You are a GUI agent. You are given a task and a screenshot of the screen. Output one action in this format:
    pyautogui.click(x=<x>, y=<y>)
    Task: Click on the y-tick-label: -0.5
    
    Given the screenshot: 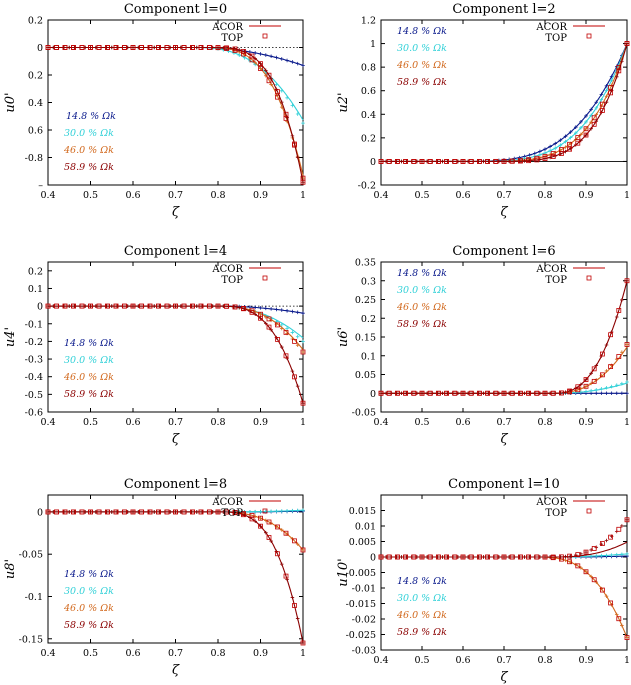 What is the action you would take?
    pyautogui.click(x=34, y=395)
    